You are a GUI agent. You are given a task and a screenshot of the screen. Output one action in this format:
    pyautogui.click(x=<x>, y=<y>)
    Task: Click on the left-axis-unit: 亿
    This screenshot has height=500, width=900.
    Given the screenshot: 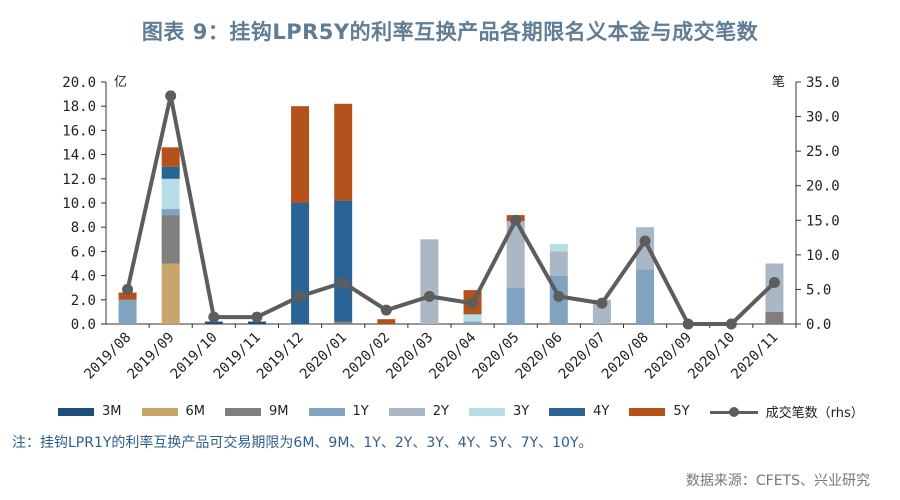 What is the action you would take?
    pyautogui.click(x=120, y=82)
    